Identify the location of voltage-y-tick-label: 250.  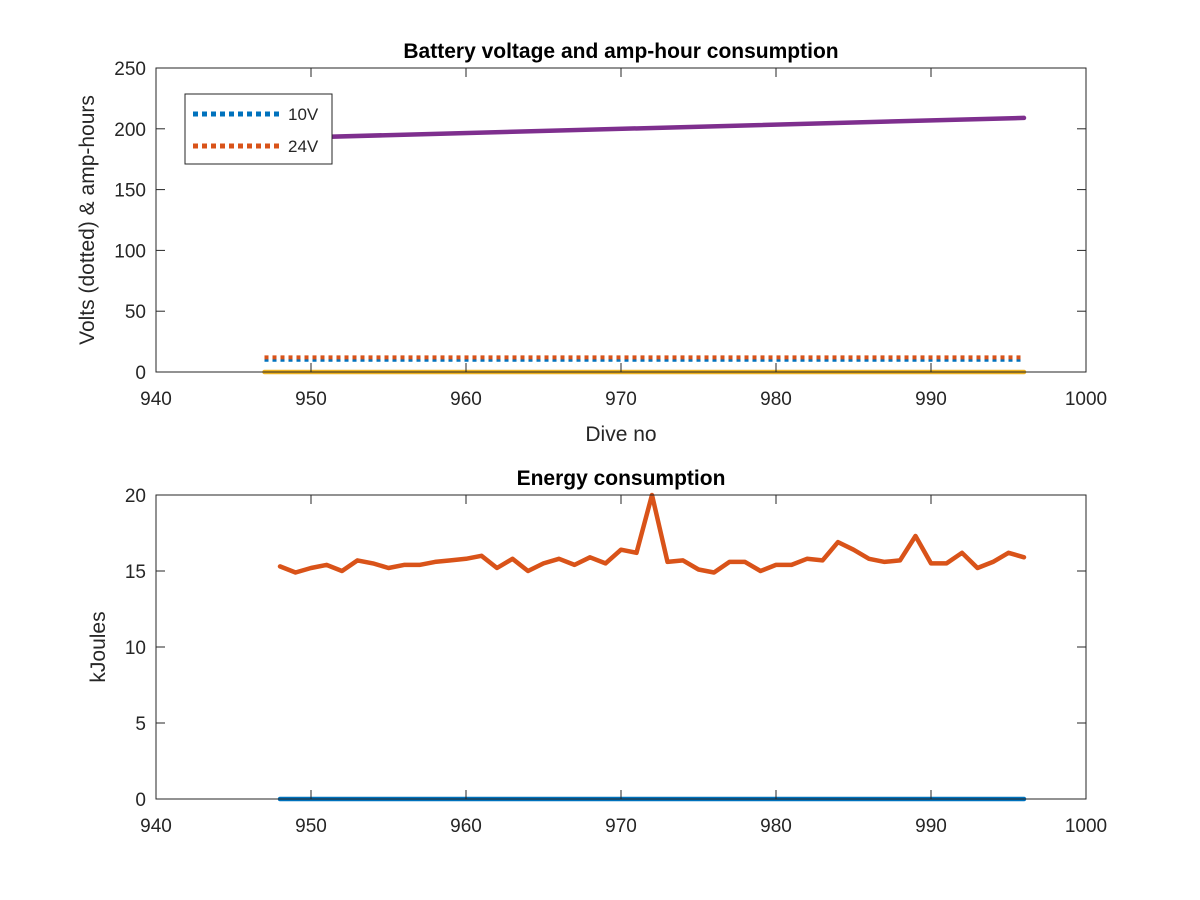
(130, 69).